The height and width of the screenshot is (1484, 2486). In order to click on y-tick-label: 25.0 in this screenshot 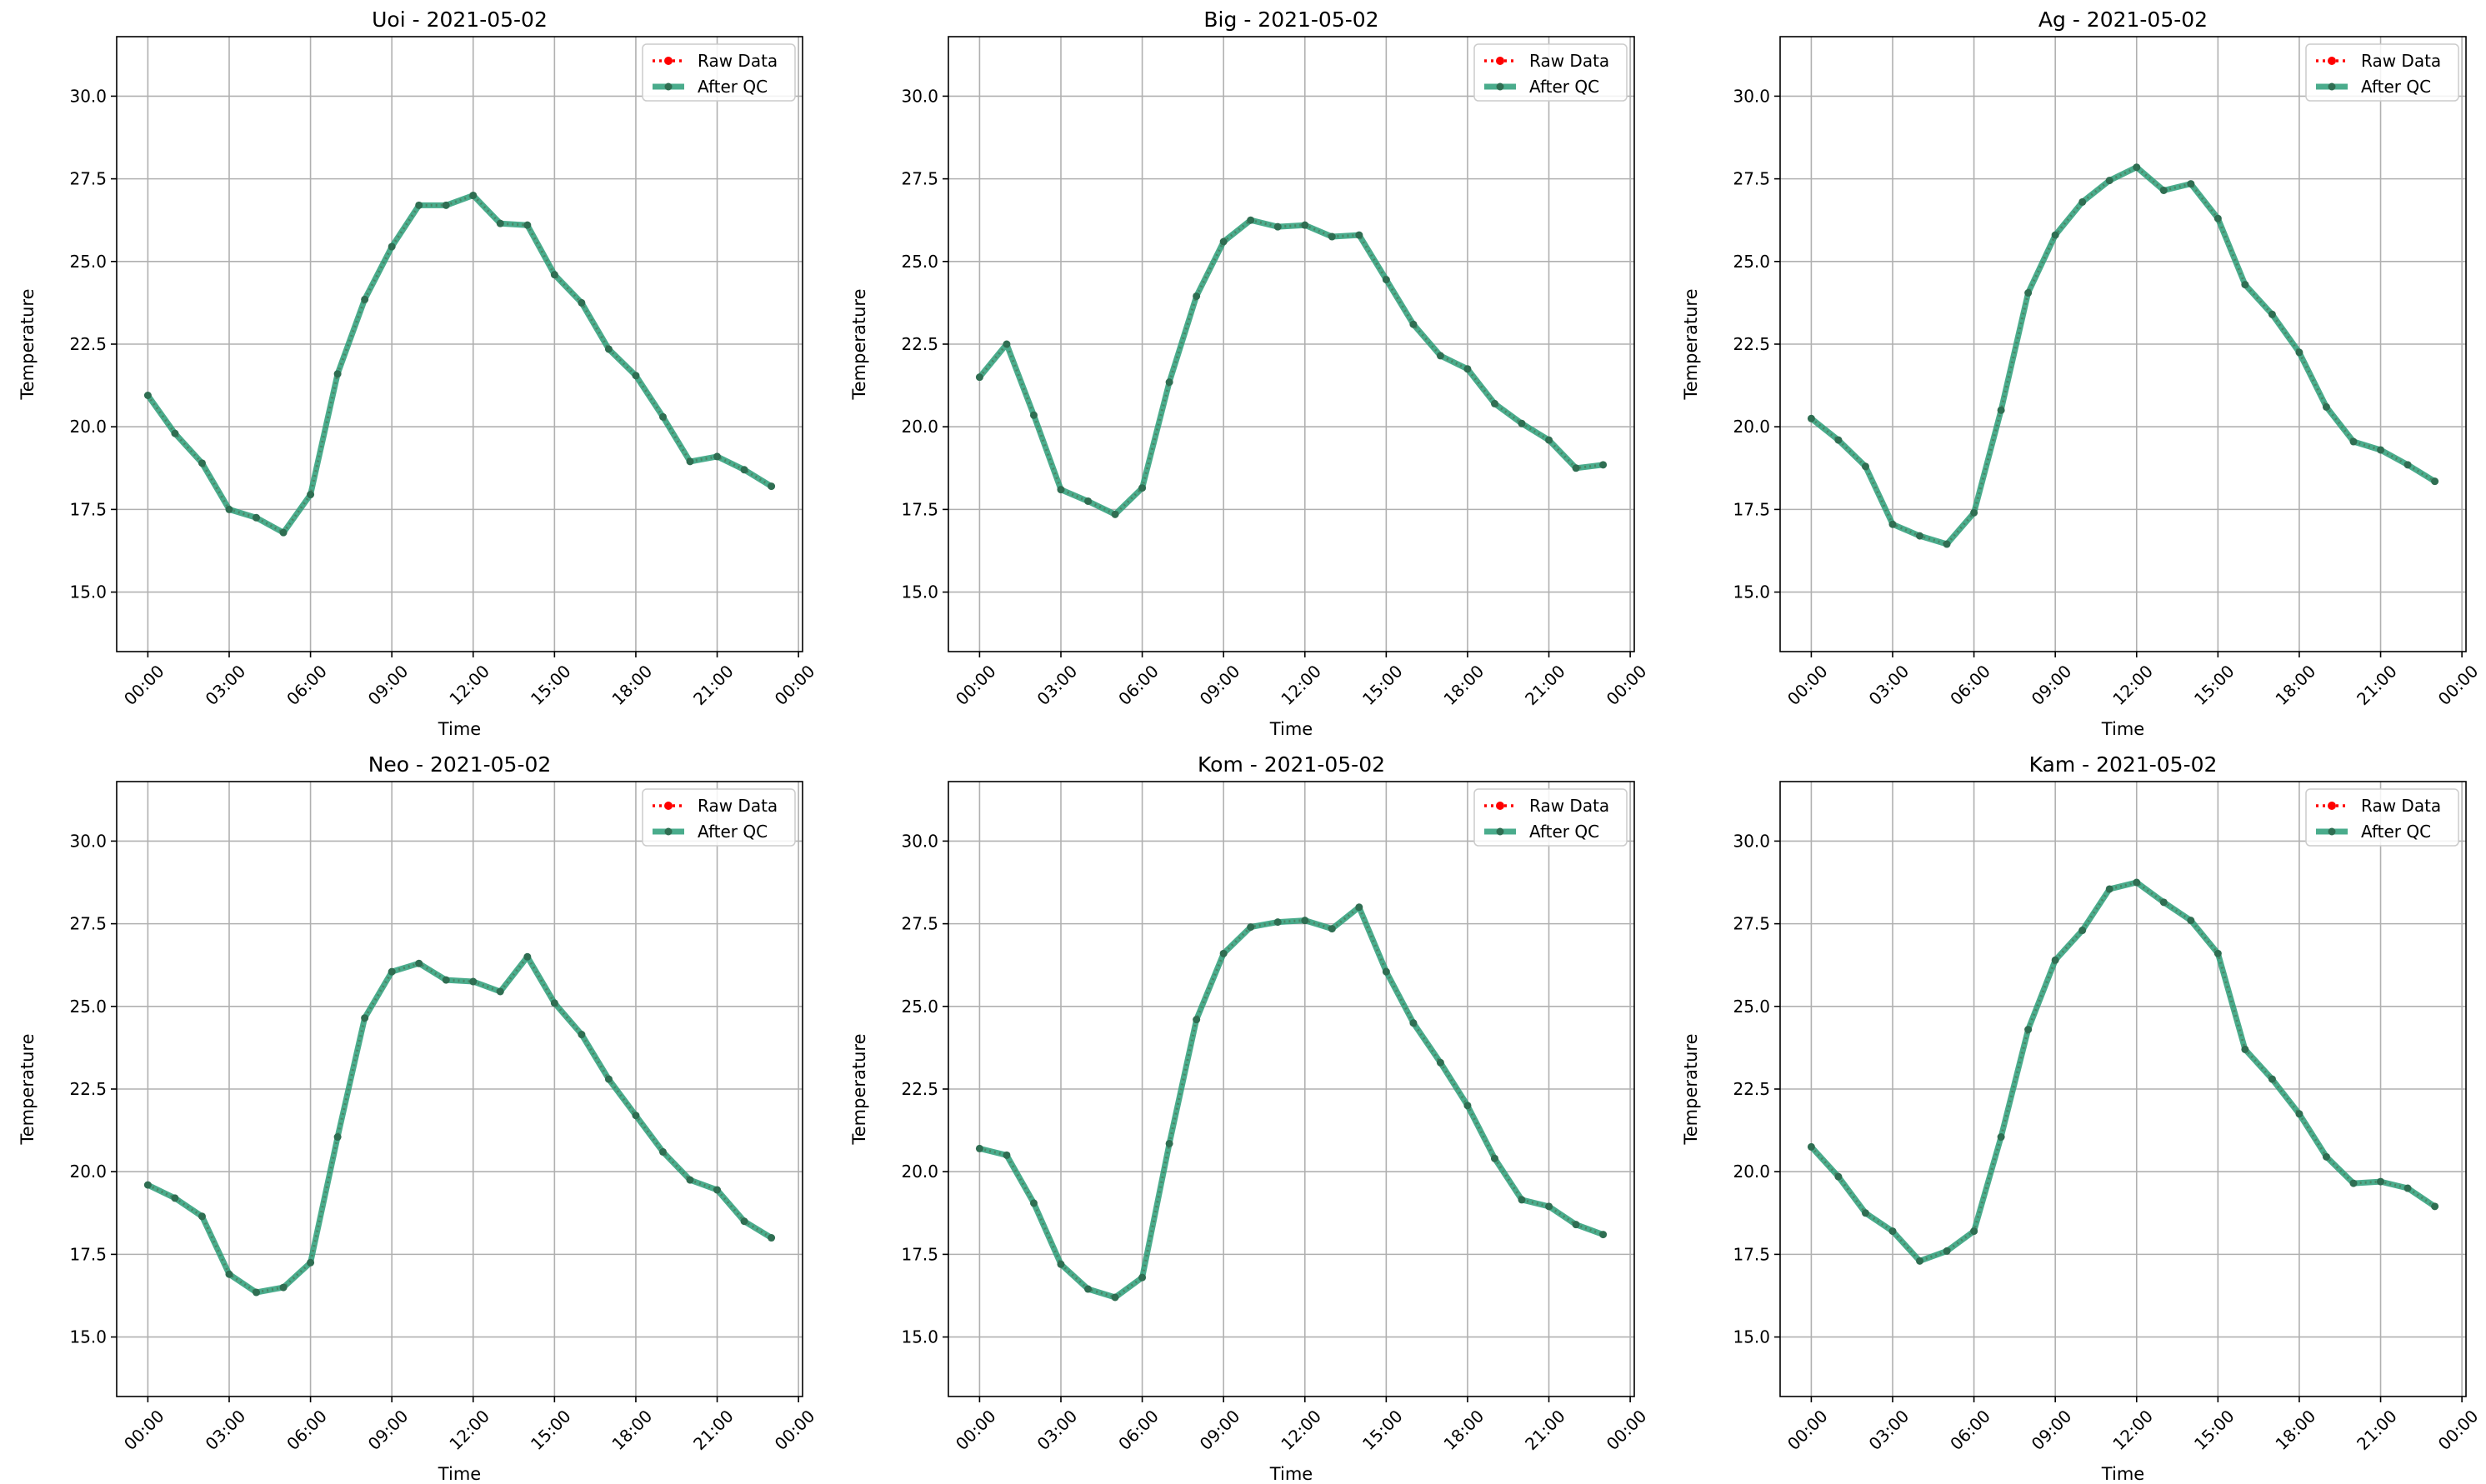, I will do `click(919, 262)`.